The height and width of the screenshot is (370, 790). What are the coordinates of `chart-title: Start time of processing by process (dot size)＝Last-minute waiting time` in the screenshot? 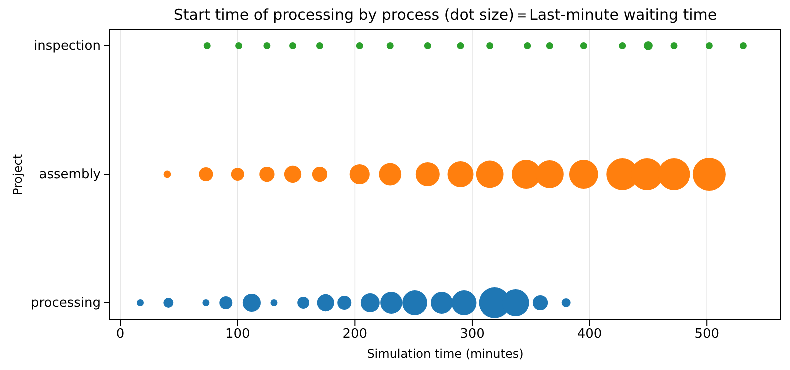 It's located at (446, 15).